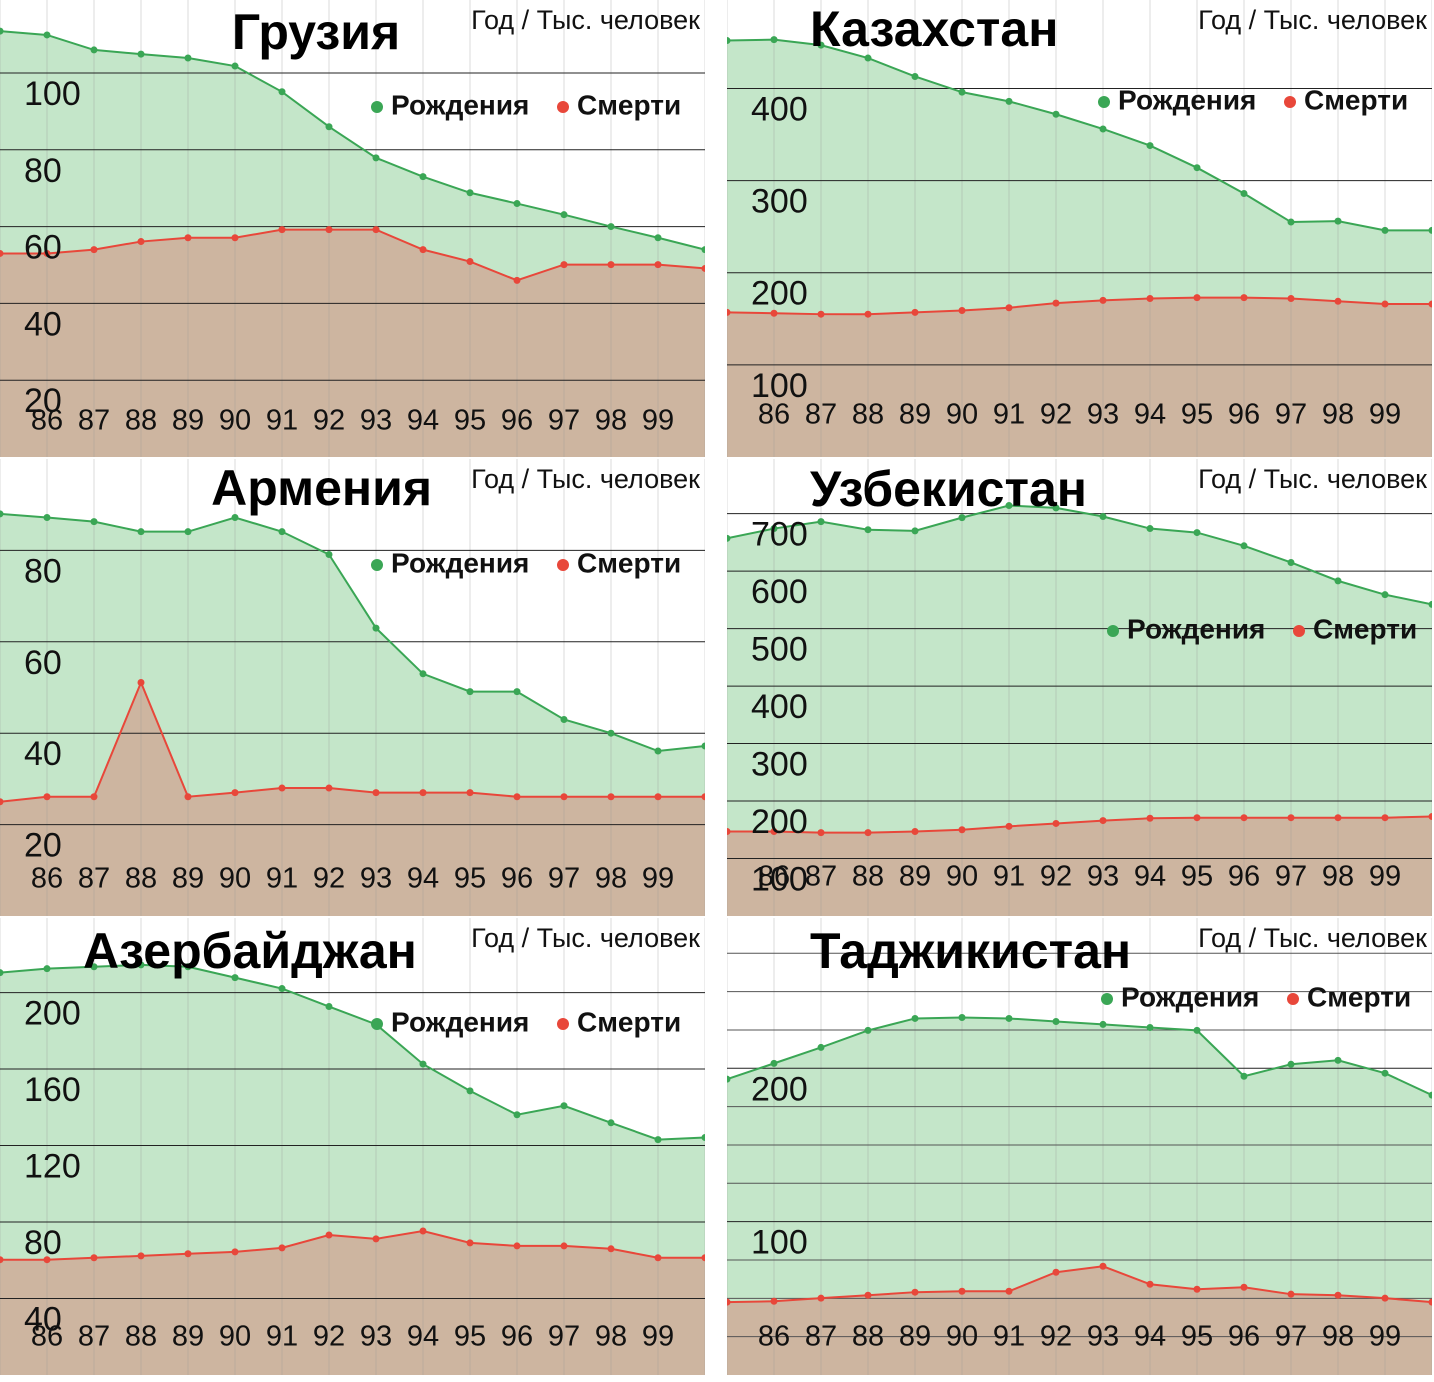 This screenshot has height=1382, width=1434. I want to click on legend-marker, so click(563, 565).